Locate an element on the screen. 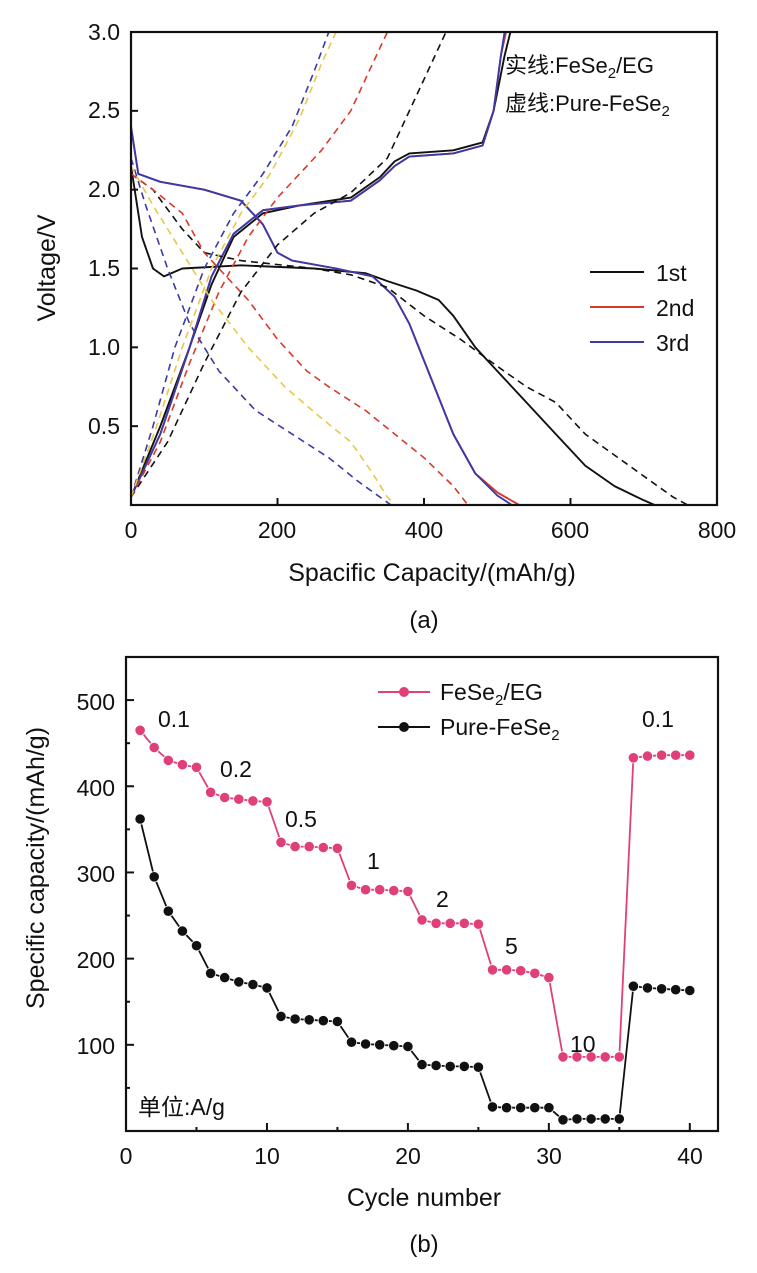 The height and width of the screenshot is (1273, 757). a-x-tick-label: 800 is located at coordinates (717, 530).